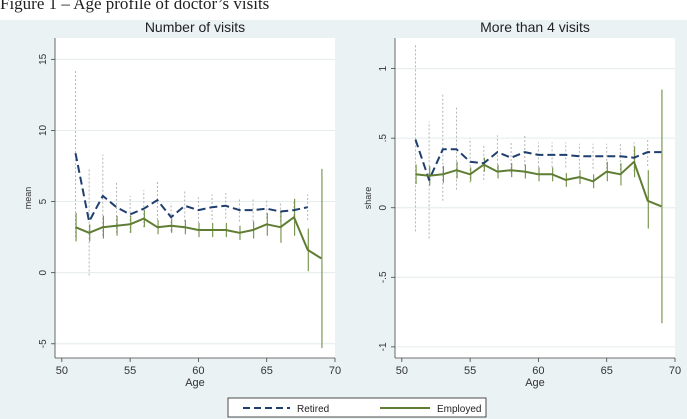  I want to click on y-tick-label: 1, so click(383, 68).